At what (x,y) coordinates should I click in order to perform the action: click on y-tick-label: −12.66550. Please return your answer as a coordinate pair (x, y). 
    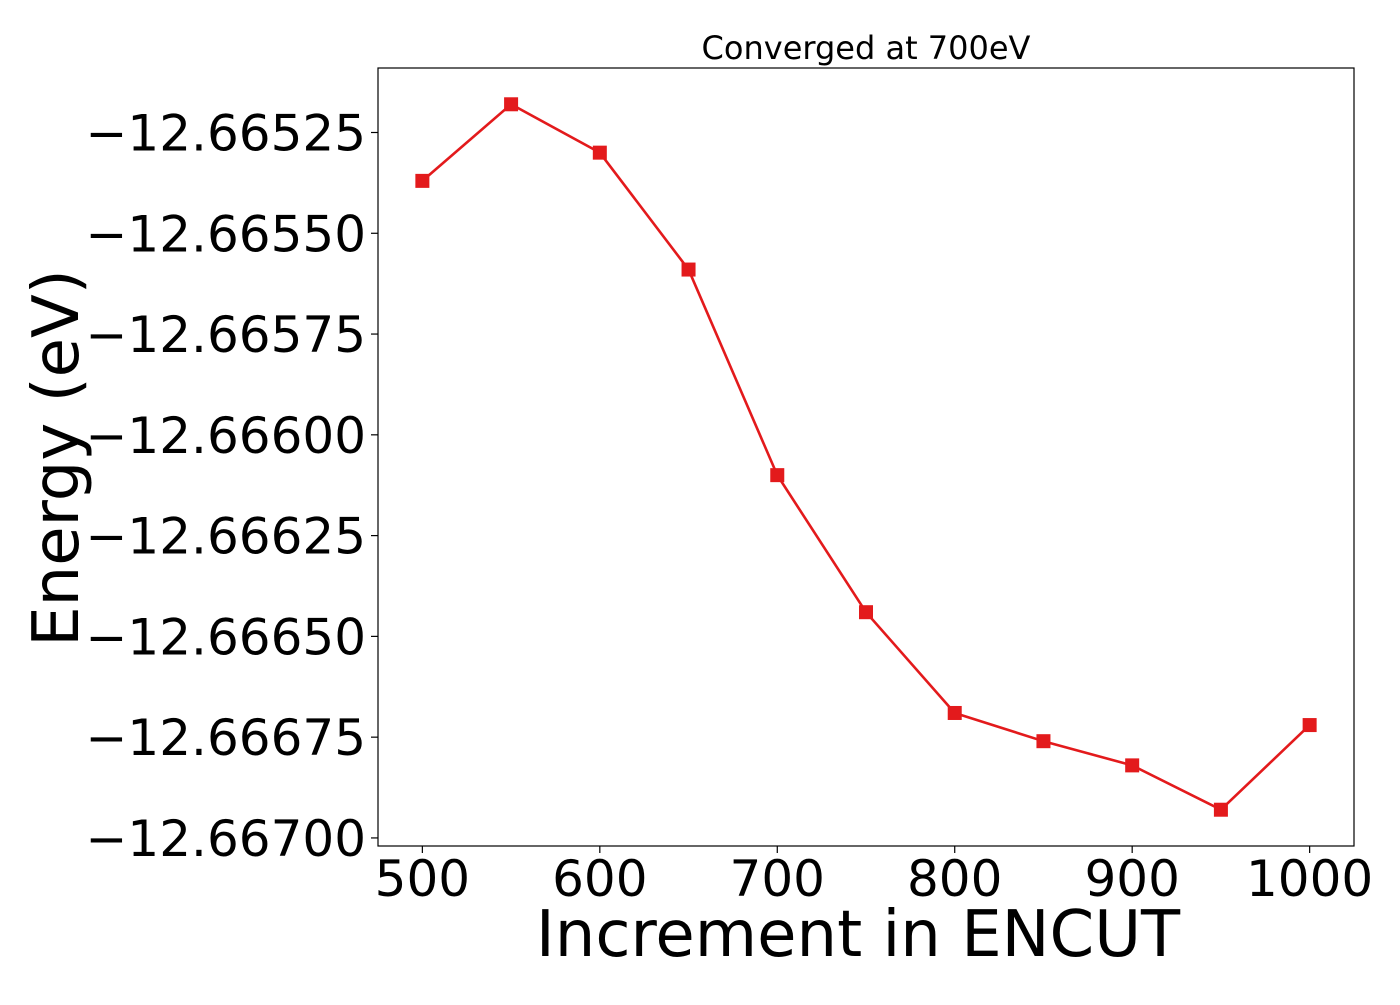
    Looking at the image, I should click on (226, 234).